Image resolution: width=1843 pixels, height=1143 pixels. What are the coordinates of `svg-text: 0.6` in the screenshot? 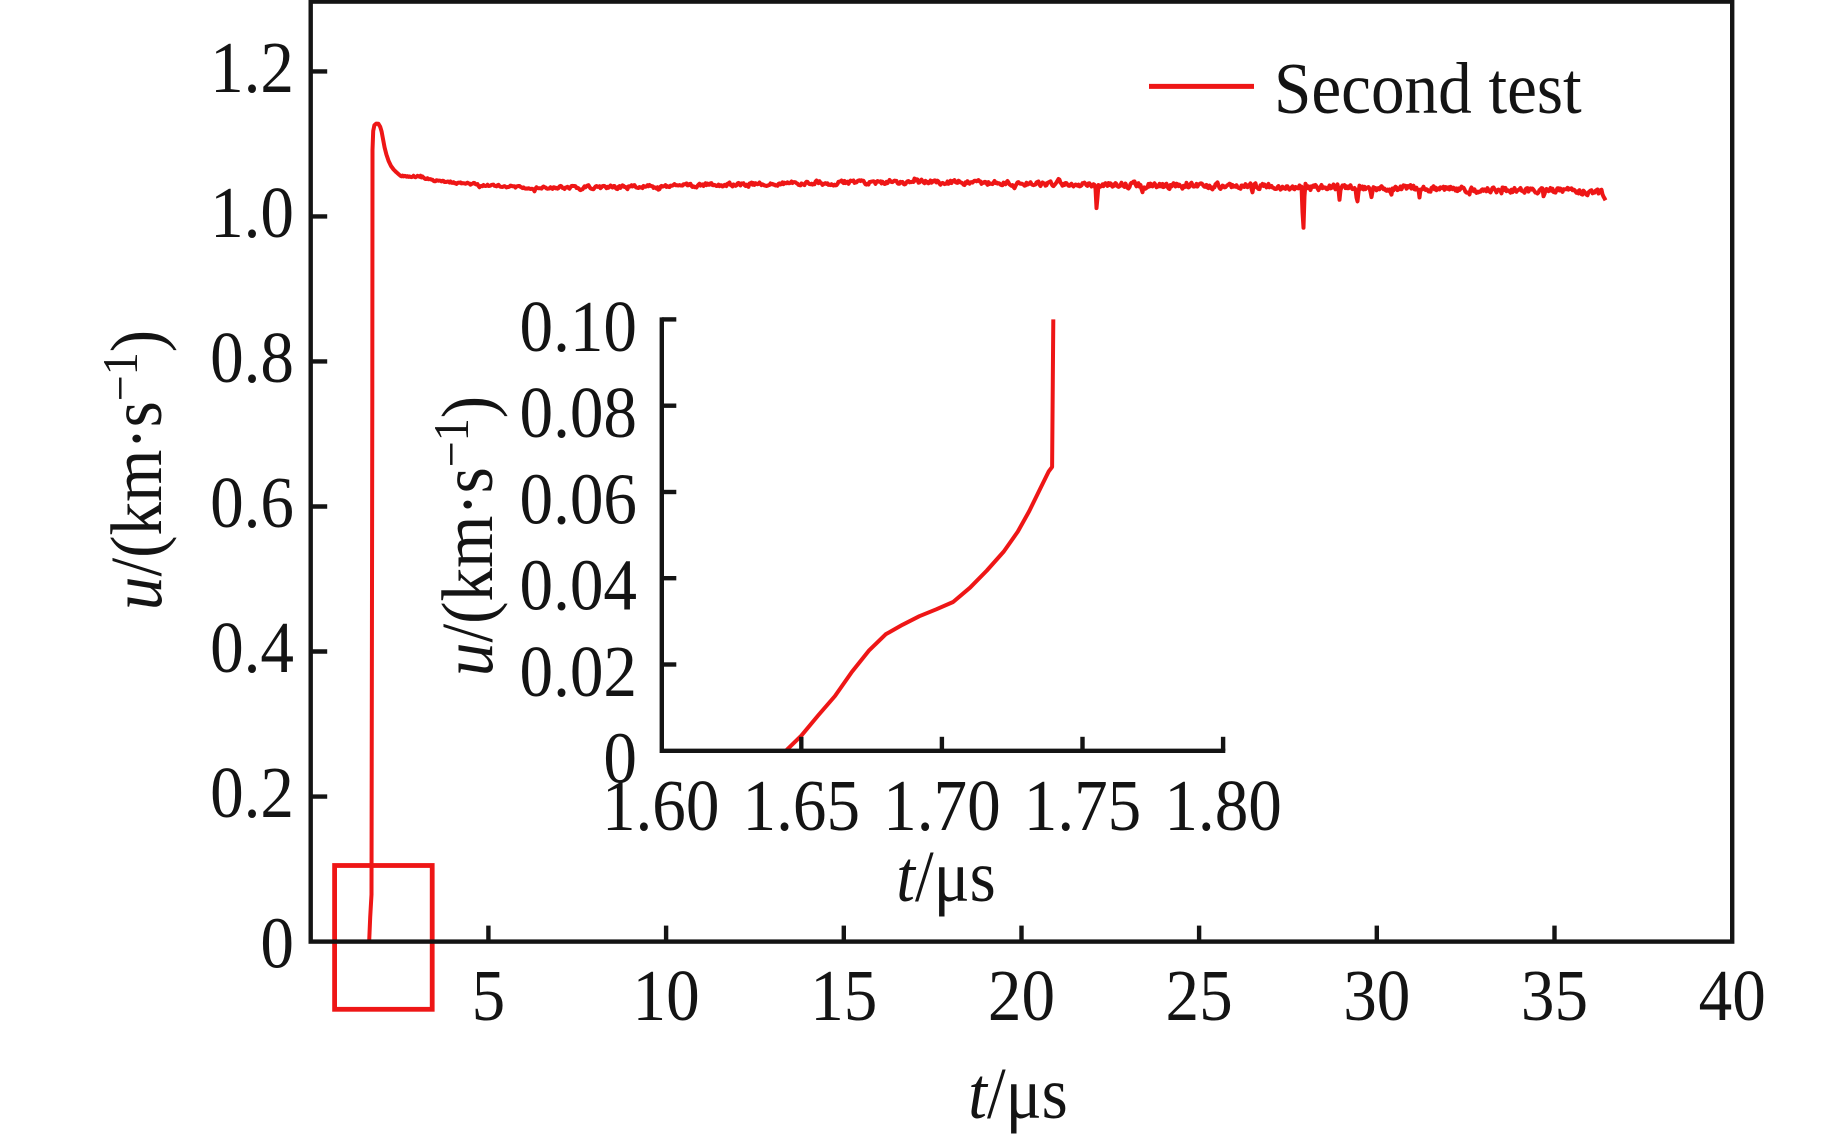 It's located at (252, 502).